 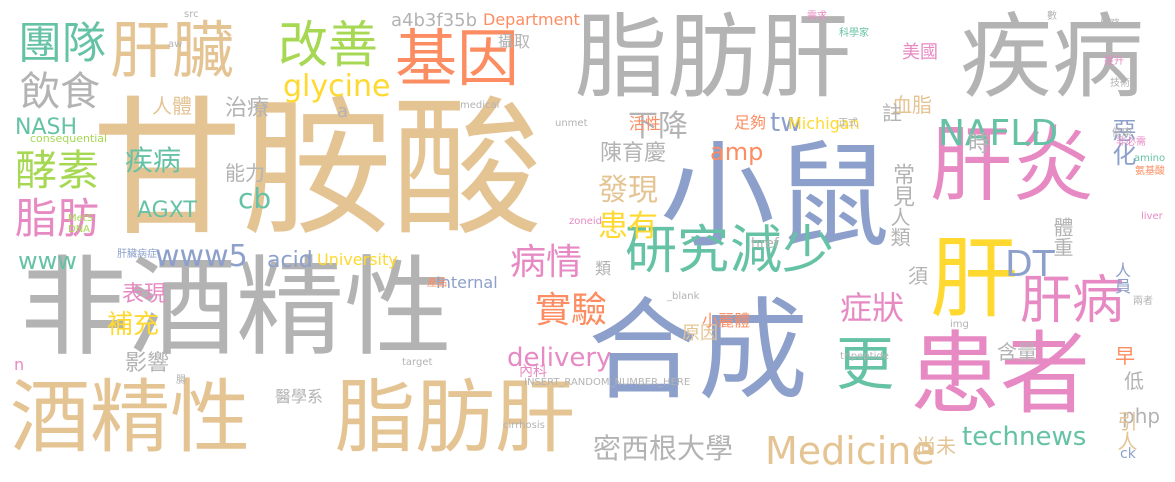 I want to click on word-cloud-word: 時, so click(x=979, y=144).